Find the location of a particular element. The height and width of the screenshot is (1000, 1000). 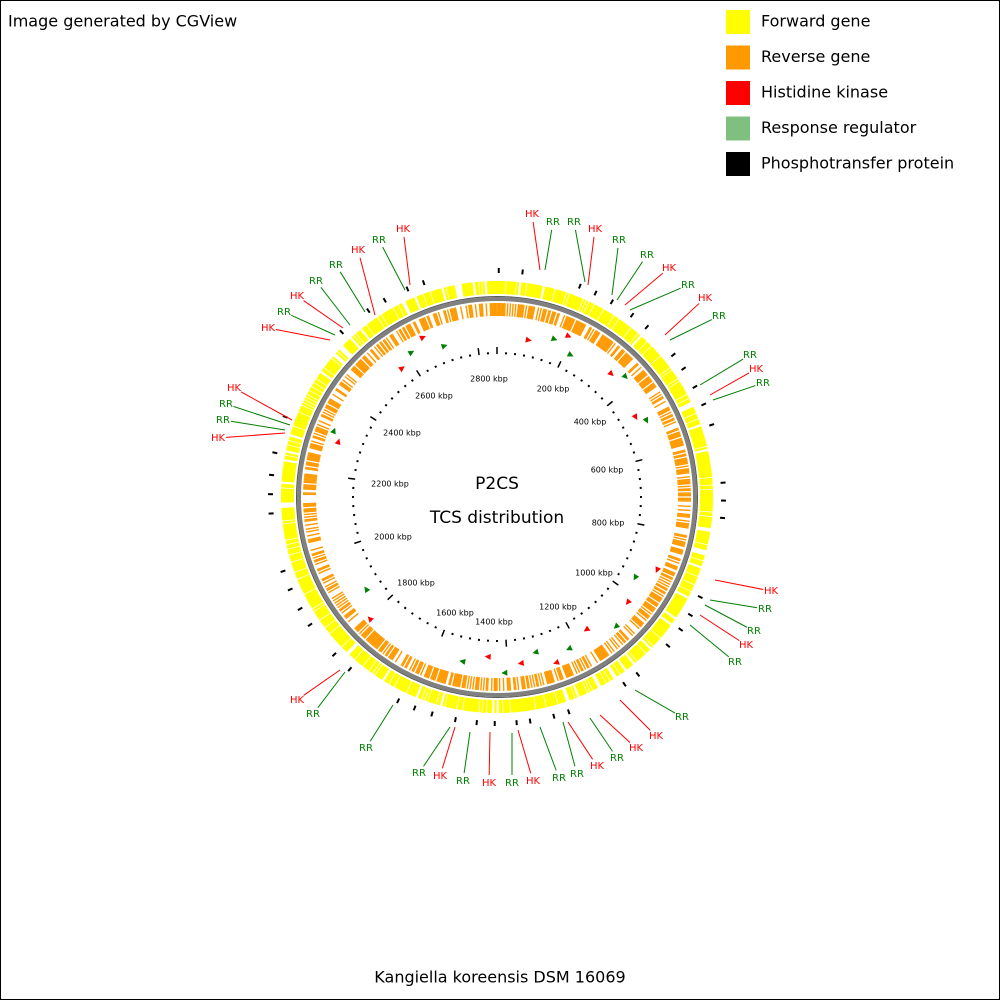

scale-label: 200 kbp is located at coordinates (553, 389).